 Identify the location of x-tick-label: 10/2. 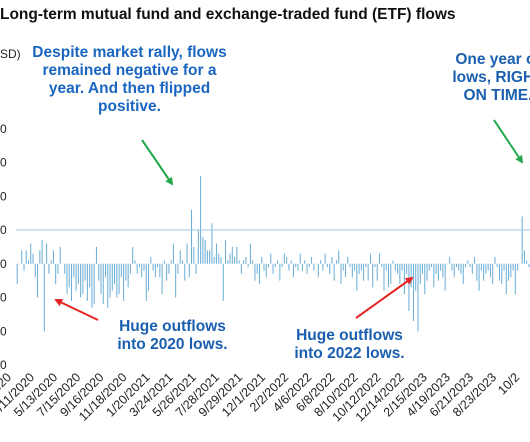
(508, 383).